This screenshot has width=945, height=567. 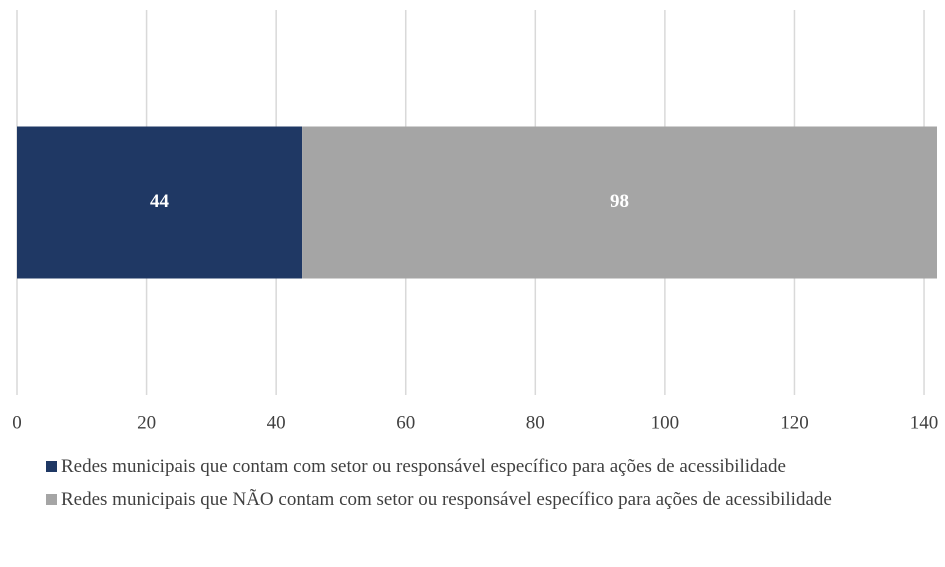 I want to click on x-tick-label: 20, so click(x=146, y=422).